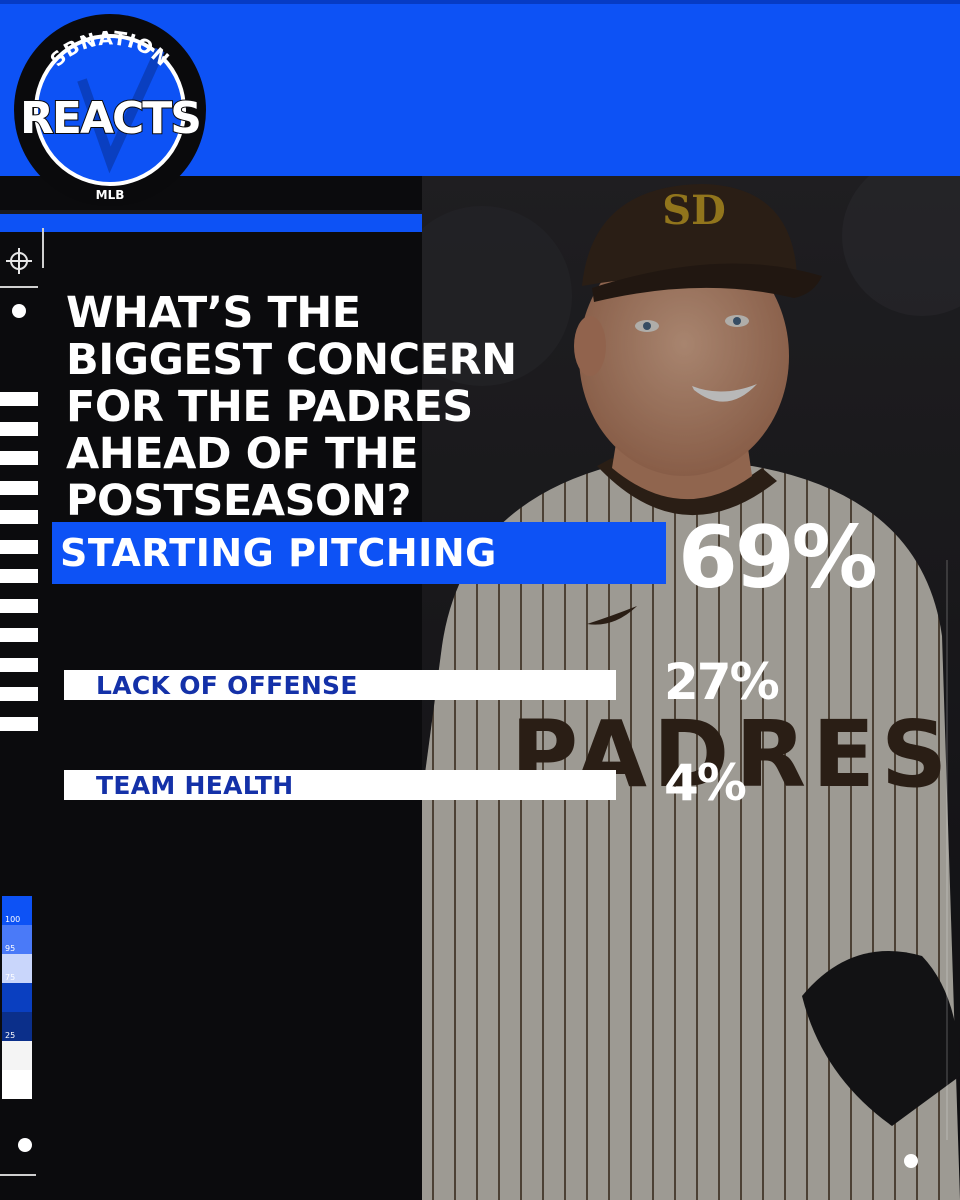 The height and width of the screenshot is (1200, 960). Describe the element at coordinates (778, 558) in the screenshot. I see `result-percent-top: 69%` at that location.